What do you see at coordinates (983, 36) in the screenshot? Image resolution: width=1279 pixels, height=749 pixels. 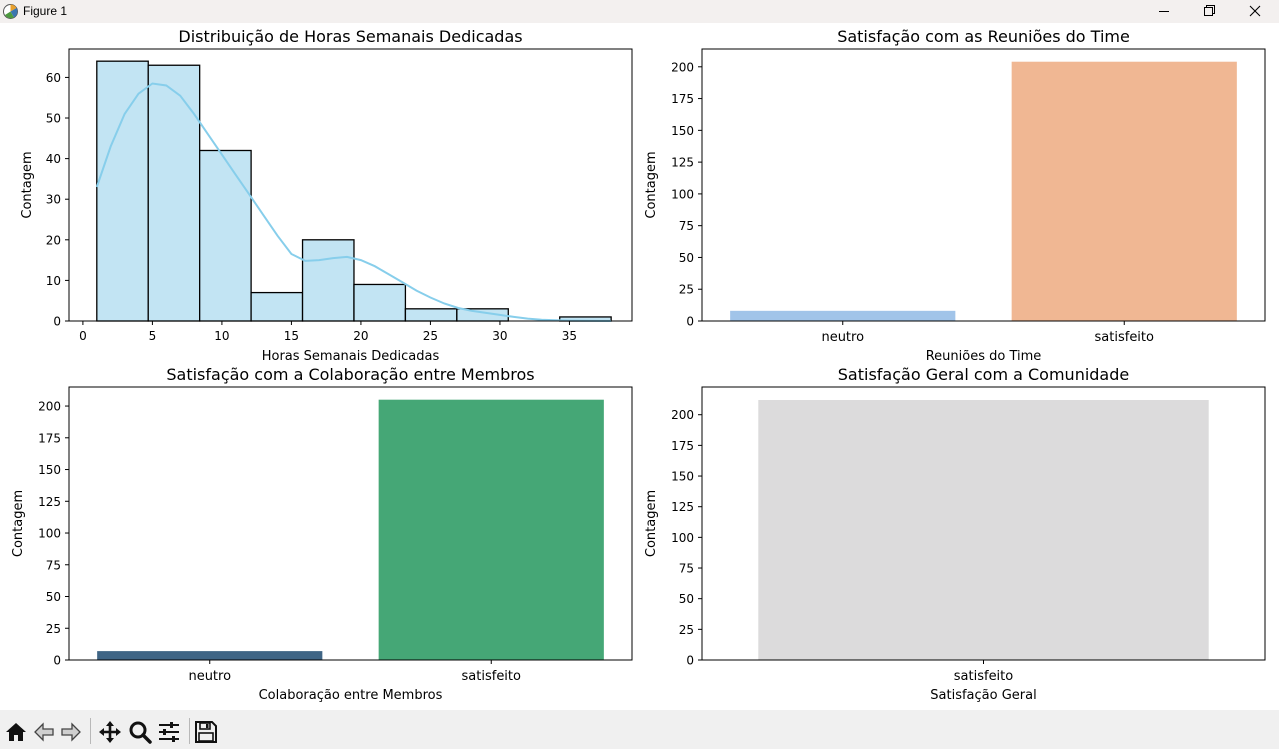 I see `chart-title: Satisfação com as Reuniões do Time` at bounding box center [983, 36].